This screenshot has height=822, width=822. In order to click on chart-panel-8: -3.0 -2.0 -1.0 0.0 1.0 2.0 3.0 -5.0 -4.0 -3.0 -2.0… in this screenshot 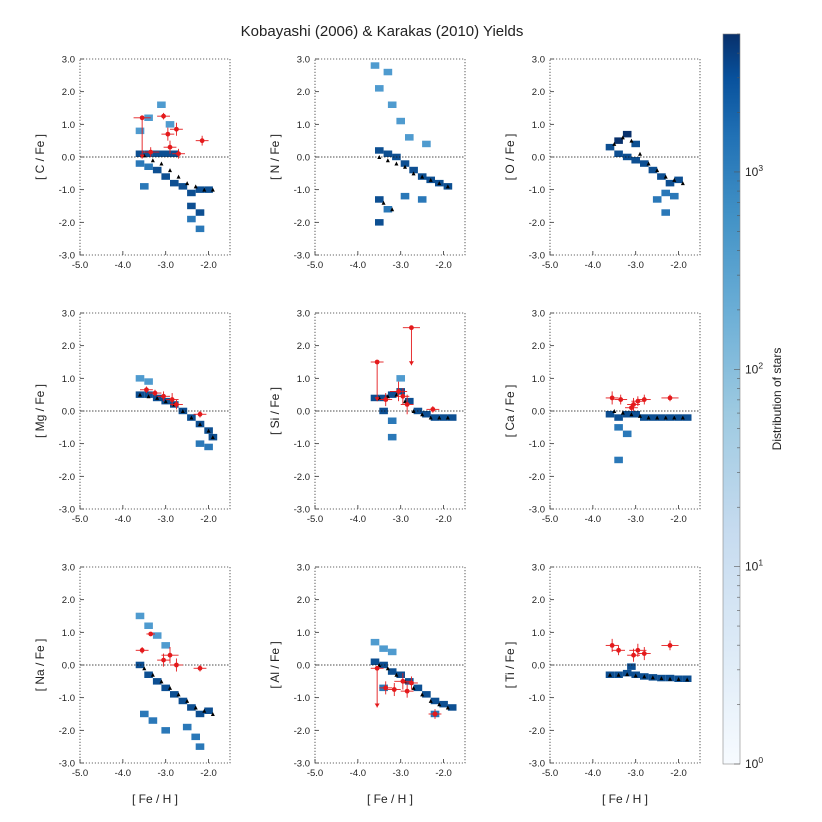, I will do `click(367, 684)`.